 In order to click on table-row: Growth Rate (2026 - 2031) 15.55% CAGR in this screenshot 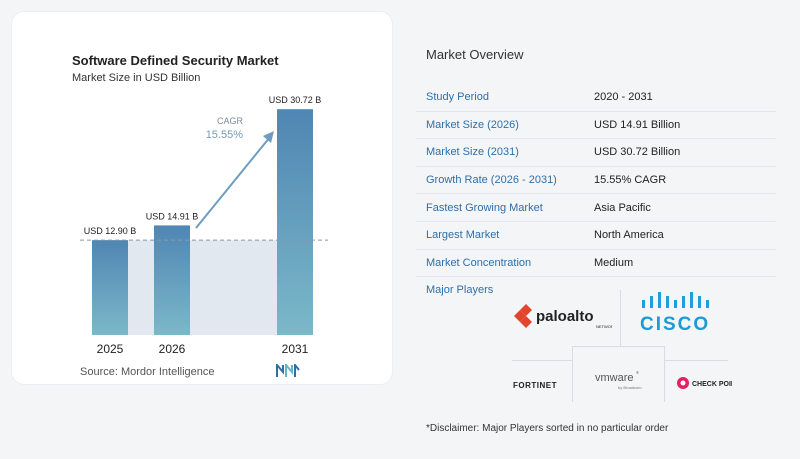, I will do `click(596, 181)`.